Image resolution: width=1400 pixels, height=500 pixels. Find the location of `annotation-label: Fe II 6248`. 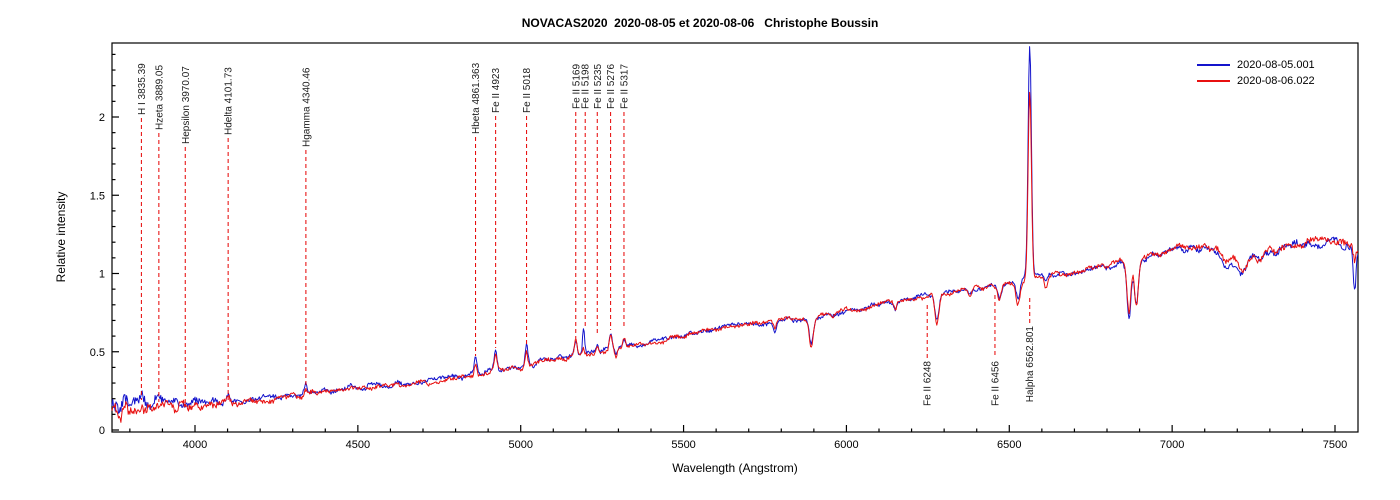

annotation-label: Fe II 6248 is located at coordinates (928, 383).